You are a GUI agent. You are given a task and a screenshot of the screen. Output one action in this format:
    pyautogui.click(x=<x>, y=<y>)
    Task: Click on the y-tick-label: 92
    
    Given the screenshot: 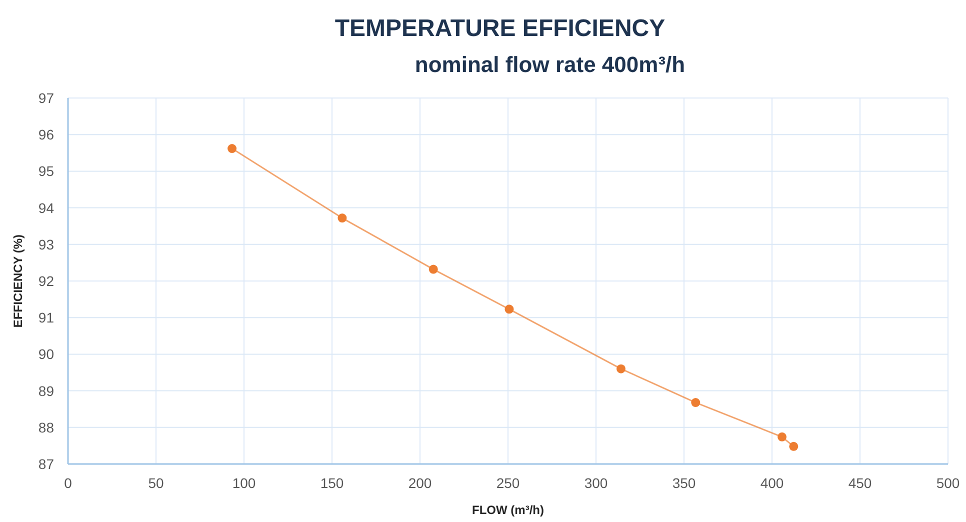 What is the action you would take?
    pyautogui.click(x=46, y=281)
    